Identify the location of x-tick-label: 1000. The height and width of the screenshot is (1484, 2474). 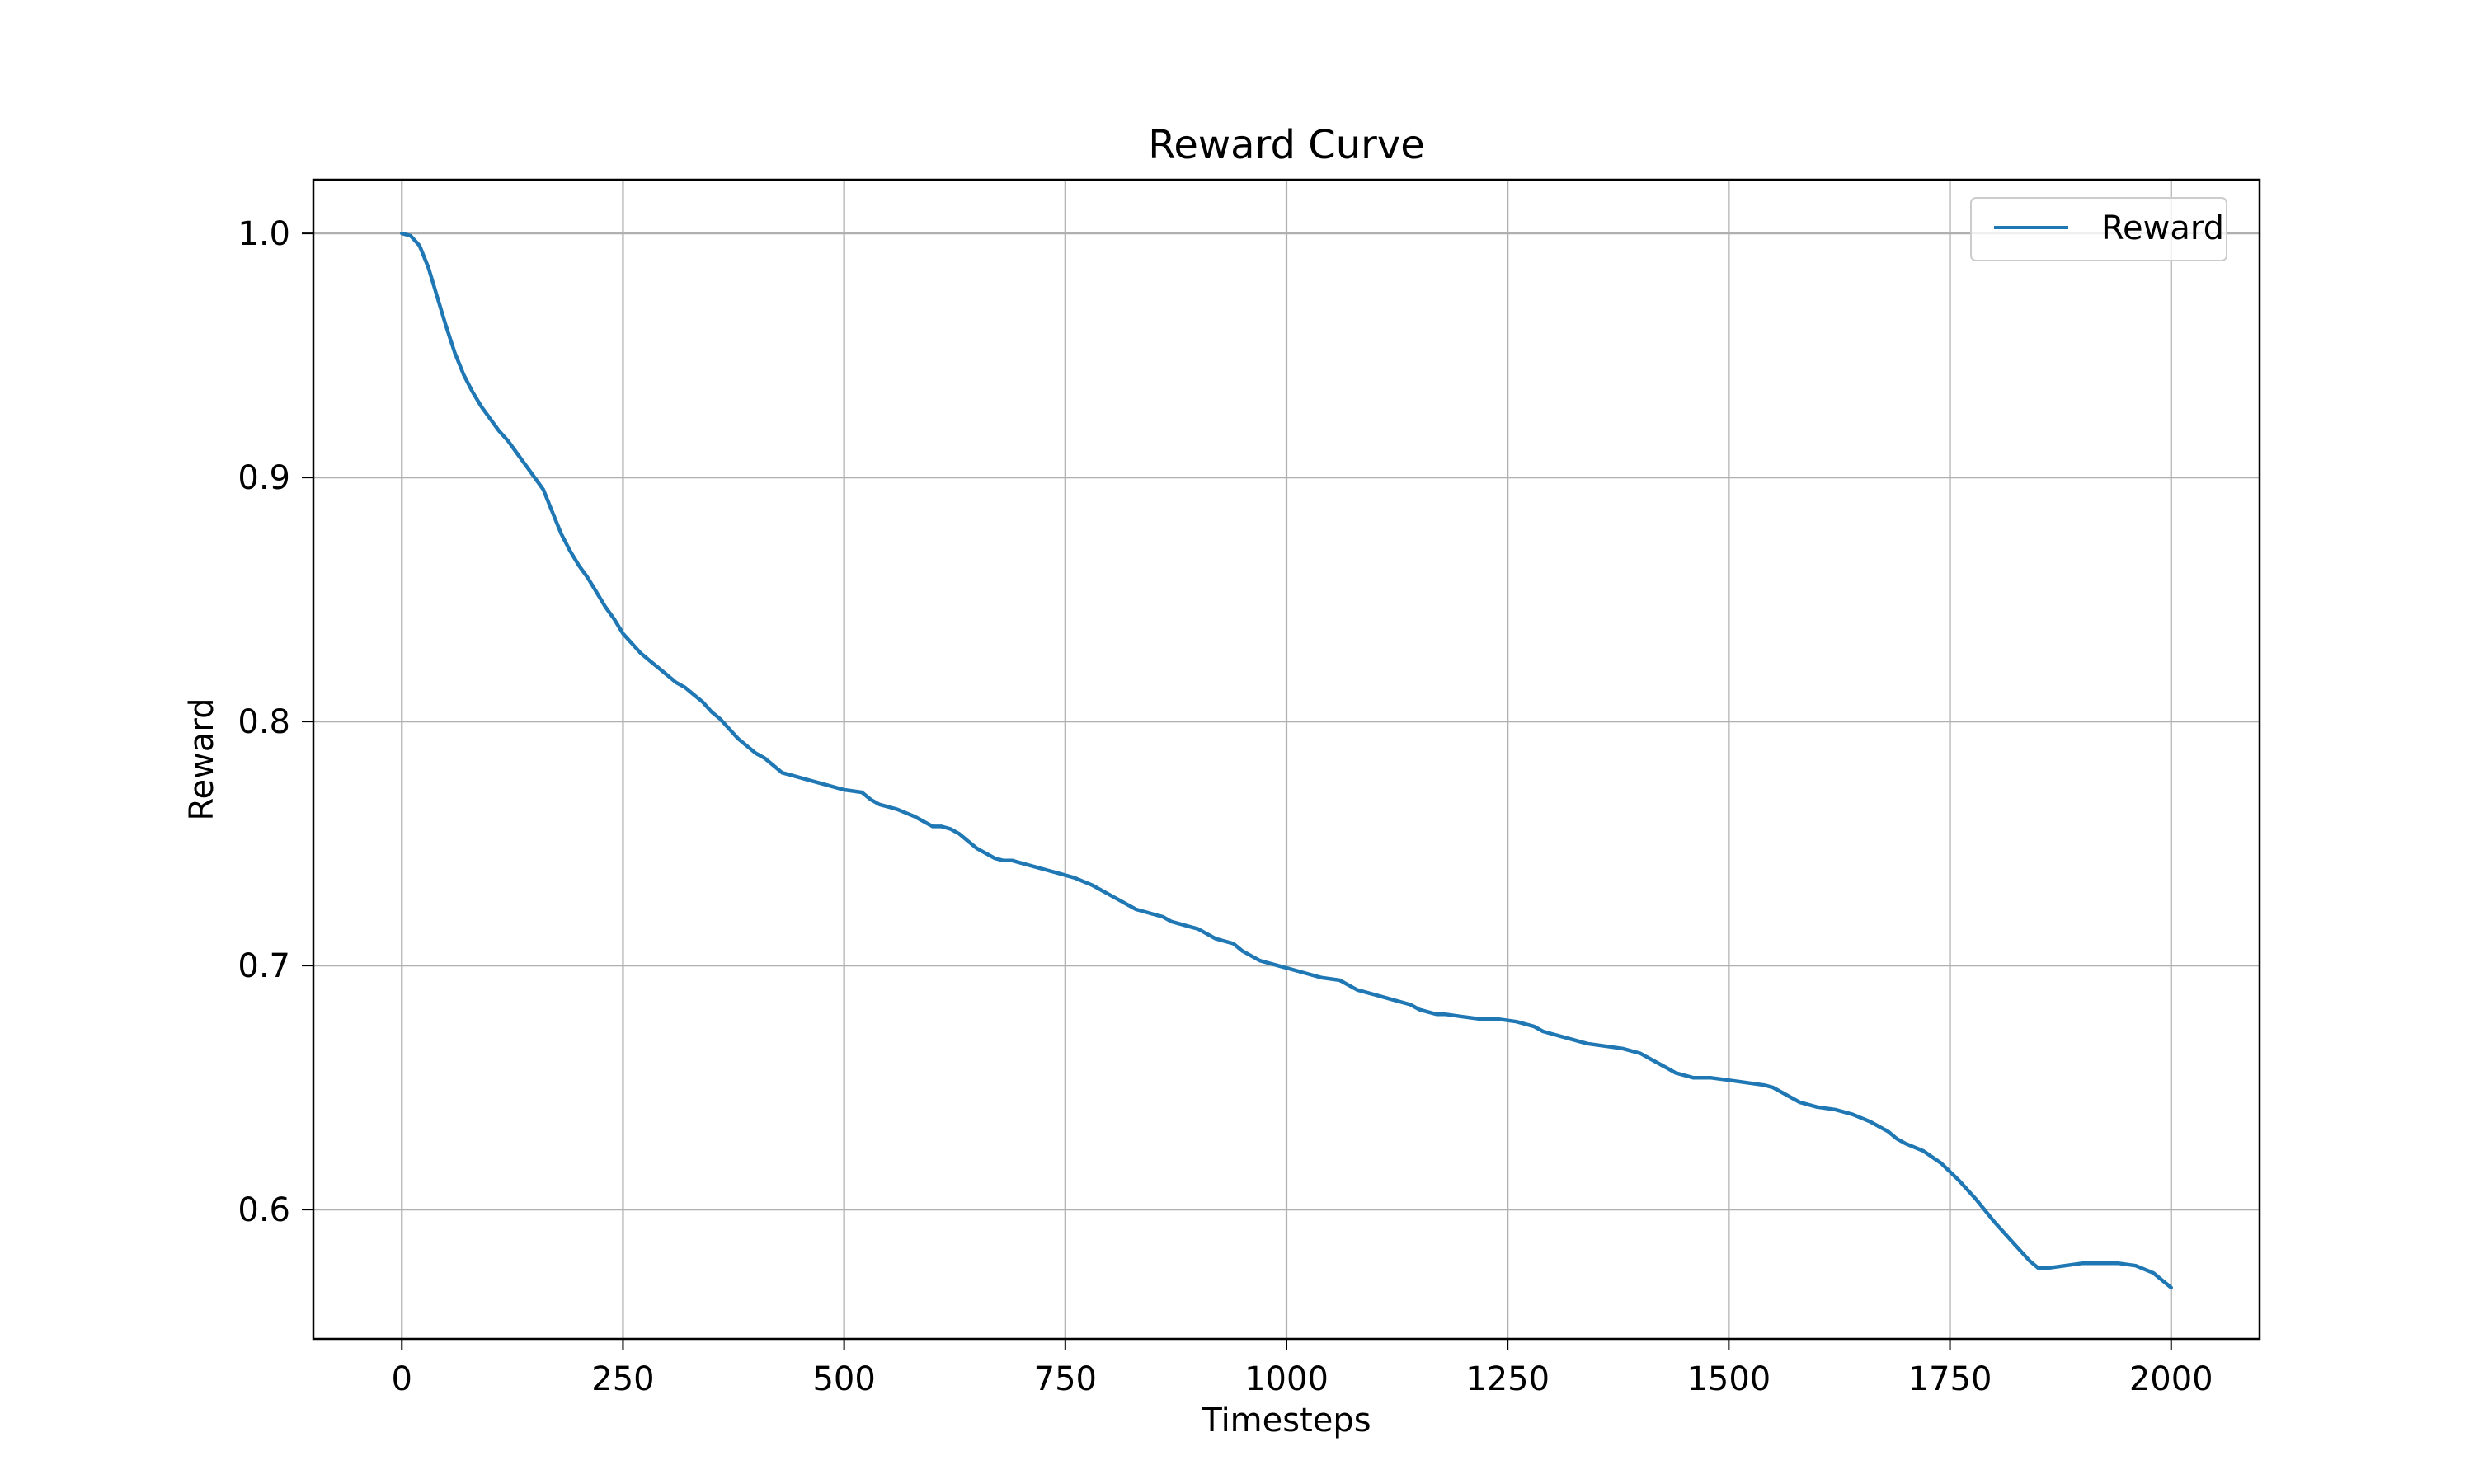
(1286, 1379).